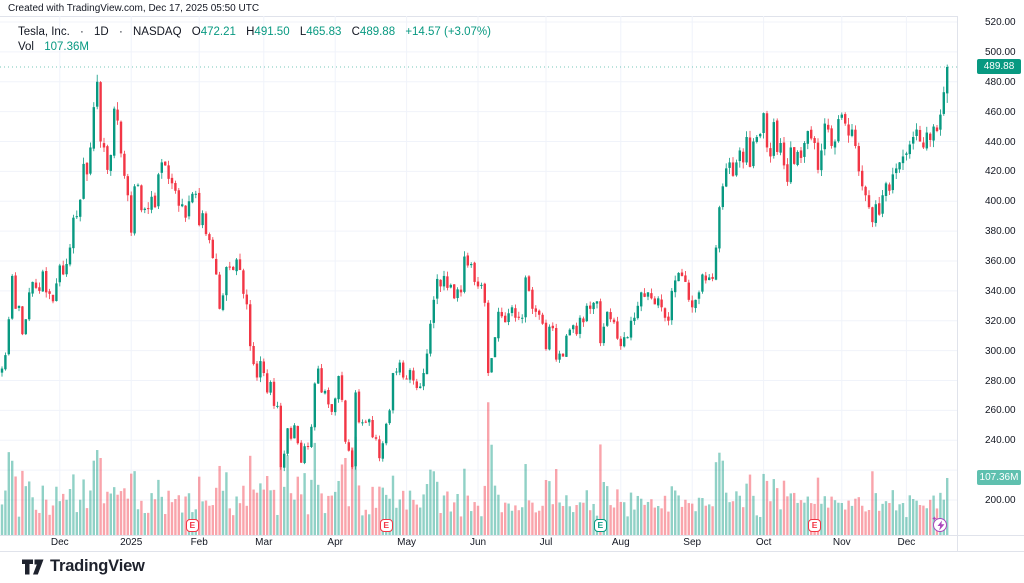 The image size is (1024, 583). What do you see at coordinates (44, 32) in the screenshot?
I see `symbol-name: Tesla, Inc.` at bounding box center [44, 32].